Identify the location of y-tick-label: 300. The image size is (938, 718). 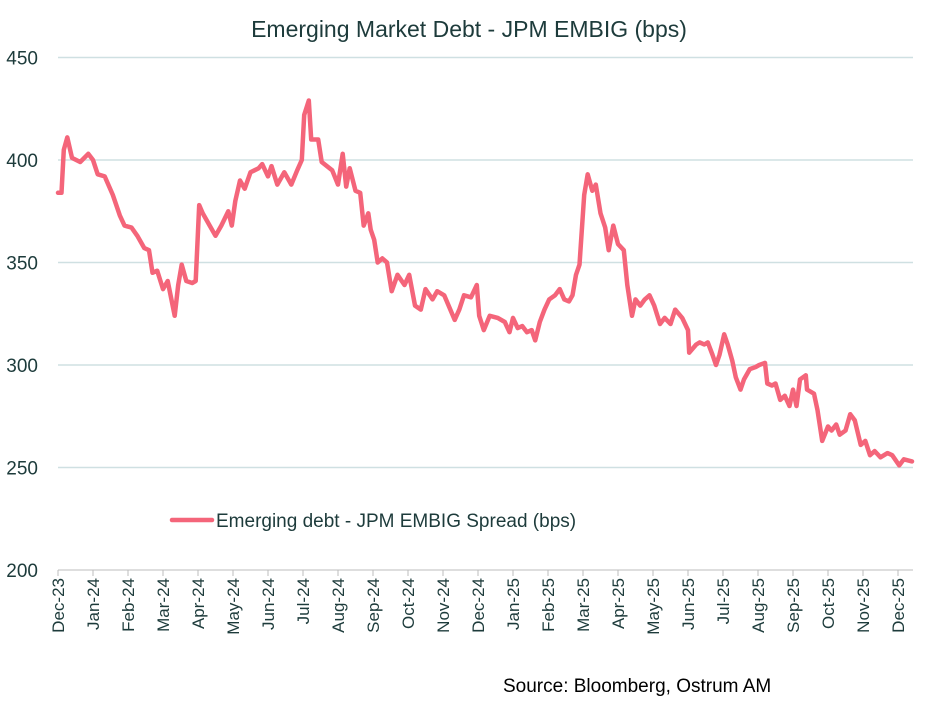
(22, 366).